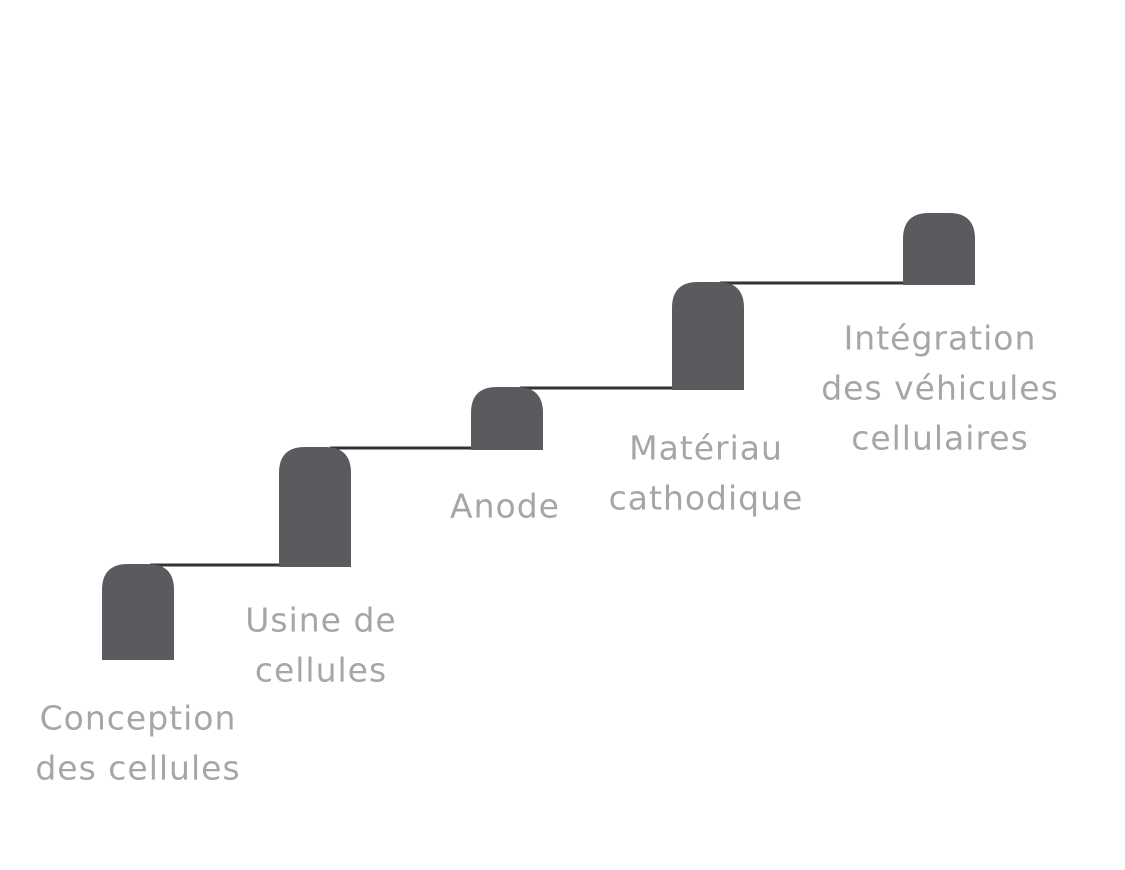  What do you see at coordinates (505, 506) in the screenshot?
I see `step-label: Anode` at bounding box center [505, 506].